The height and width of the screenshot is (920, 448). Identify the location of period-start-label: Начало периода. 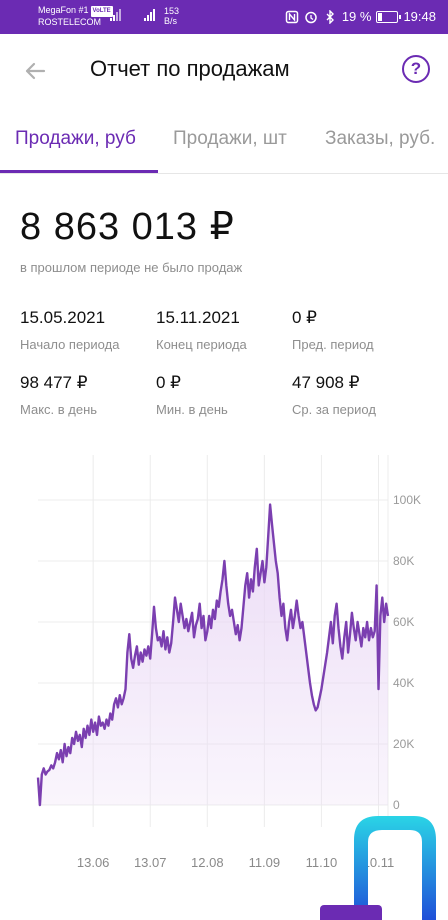
(70, 344).